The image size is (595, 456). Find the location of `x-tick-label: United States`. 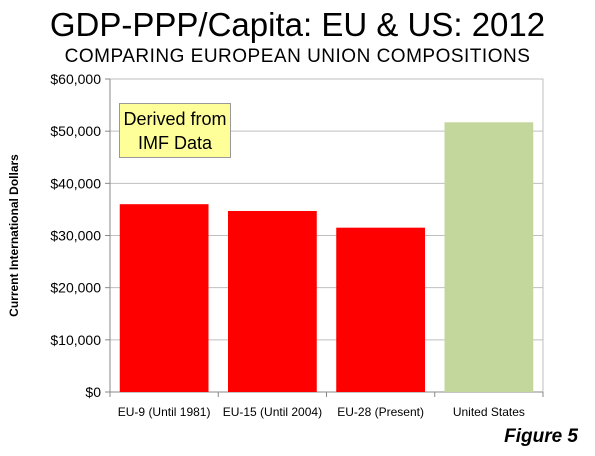

x-tick-label: United States is located at coordinates (489, 412).